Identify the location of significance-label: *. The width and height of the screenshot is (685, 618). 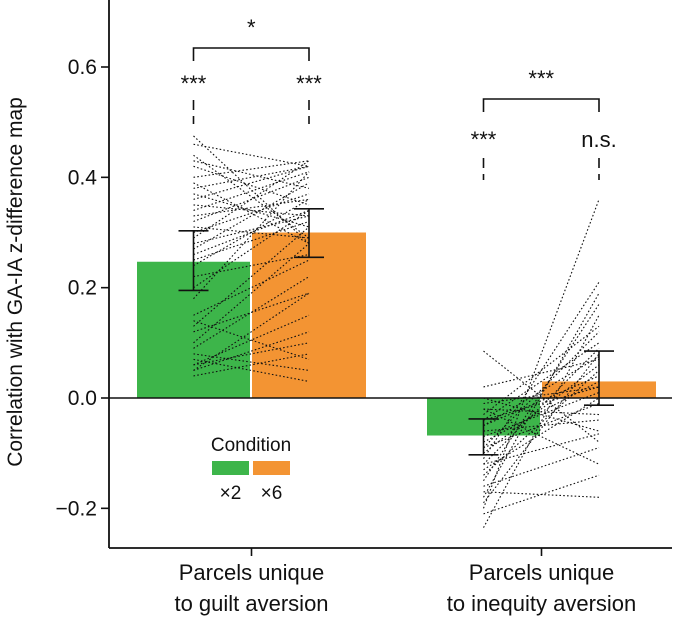
(251, 27).